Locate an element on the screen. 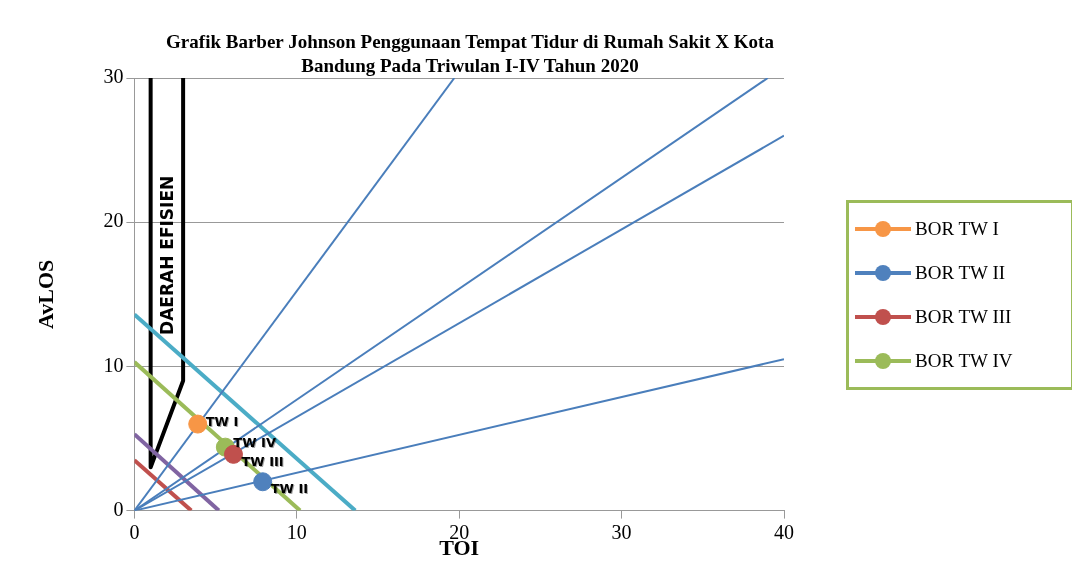 This screenshot has width=1072, height=575. x-tick-label: 0 is located at coordinates (134, 531).